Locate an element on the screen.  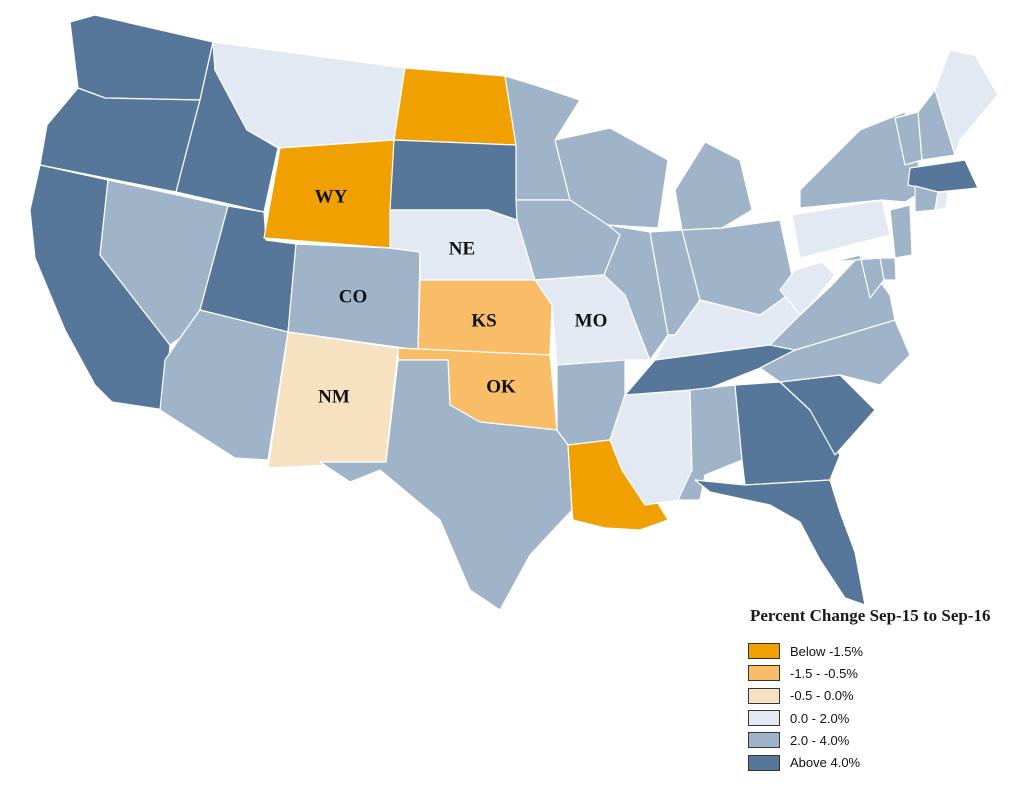
state-maine is located at coordinates (966, 102).